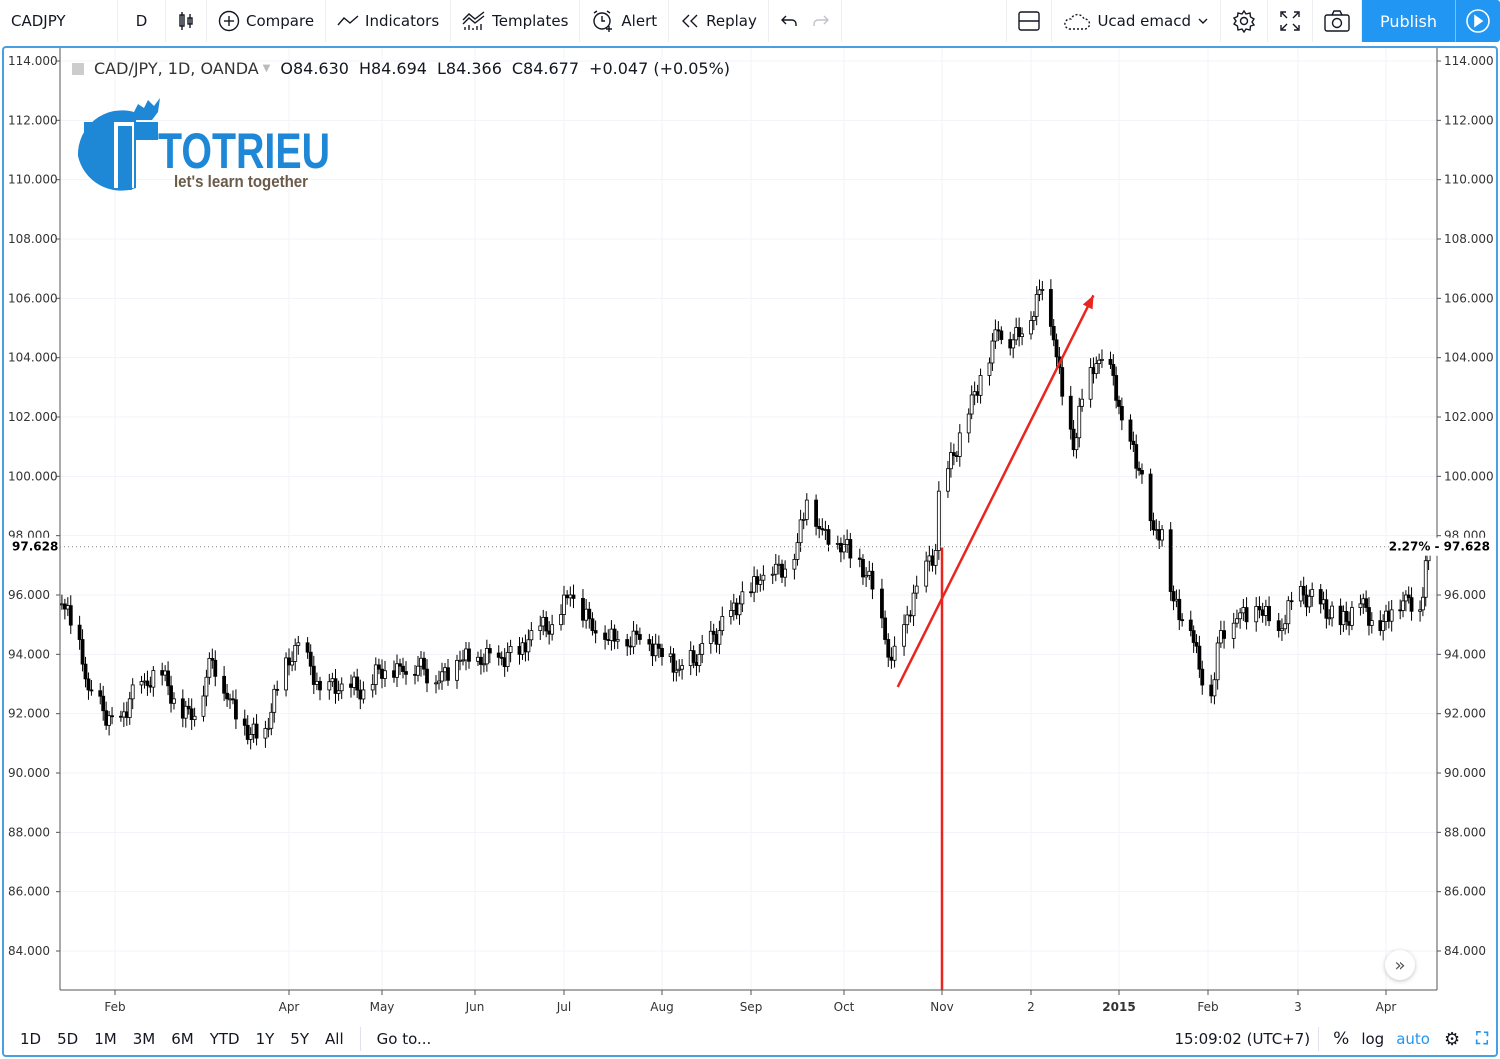  Describe the element at coordinates (1408, 21) in the screenshot. I see `publish-button: Publish` at that location.